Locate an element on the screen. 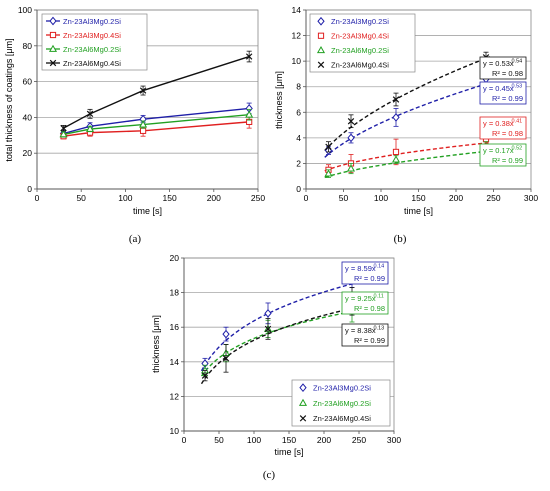  equation-exponent: 0.54 is located at coordinates (517, 62).